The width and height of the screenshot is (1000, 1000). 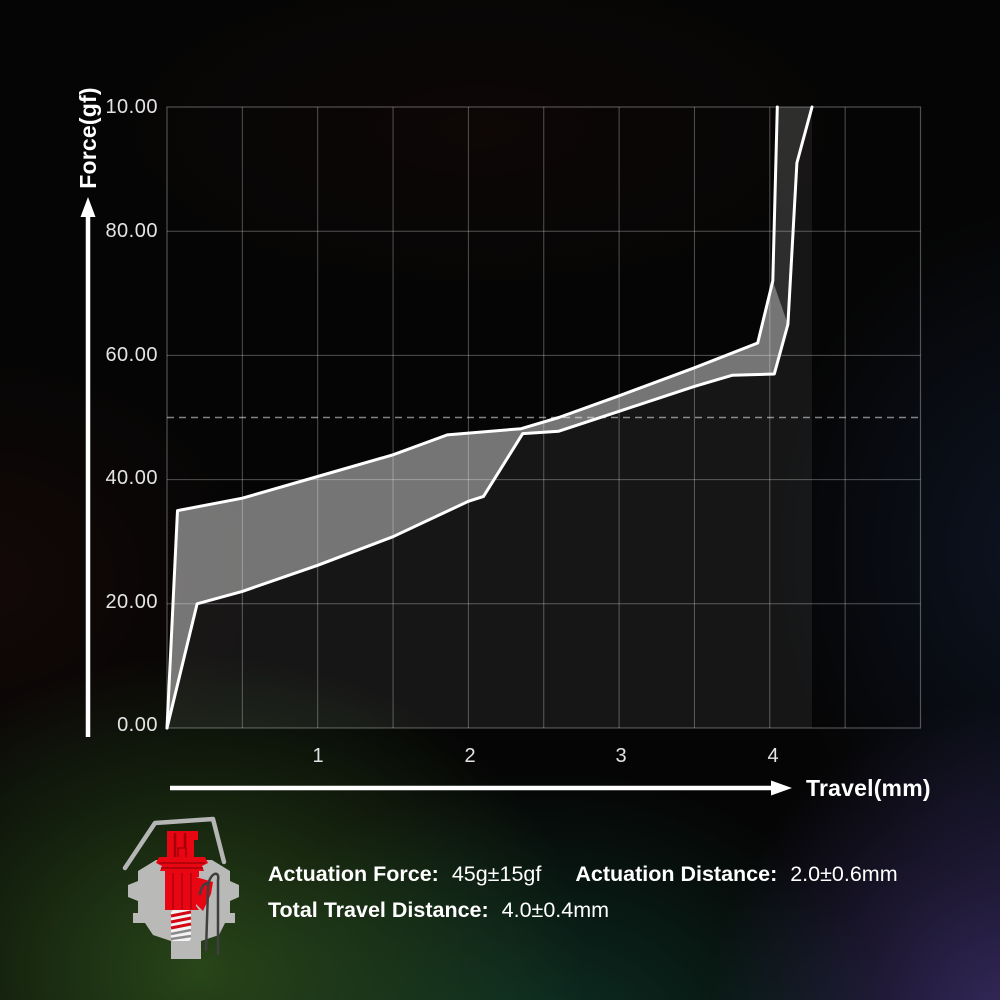 I want to click on y-axis-title: Force(gf), so click(x=88, y=138).